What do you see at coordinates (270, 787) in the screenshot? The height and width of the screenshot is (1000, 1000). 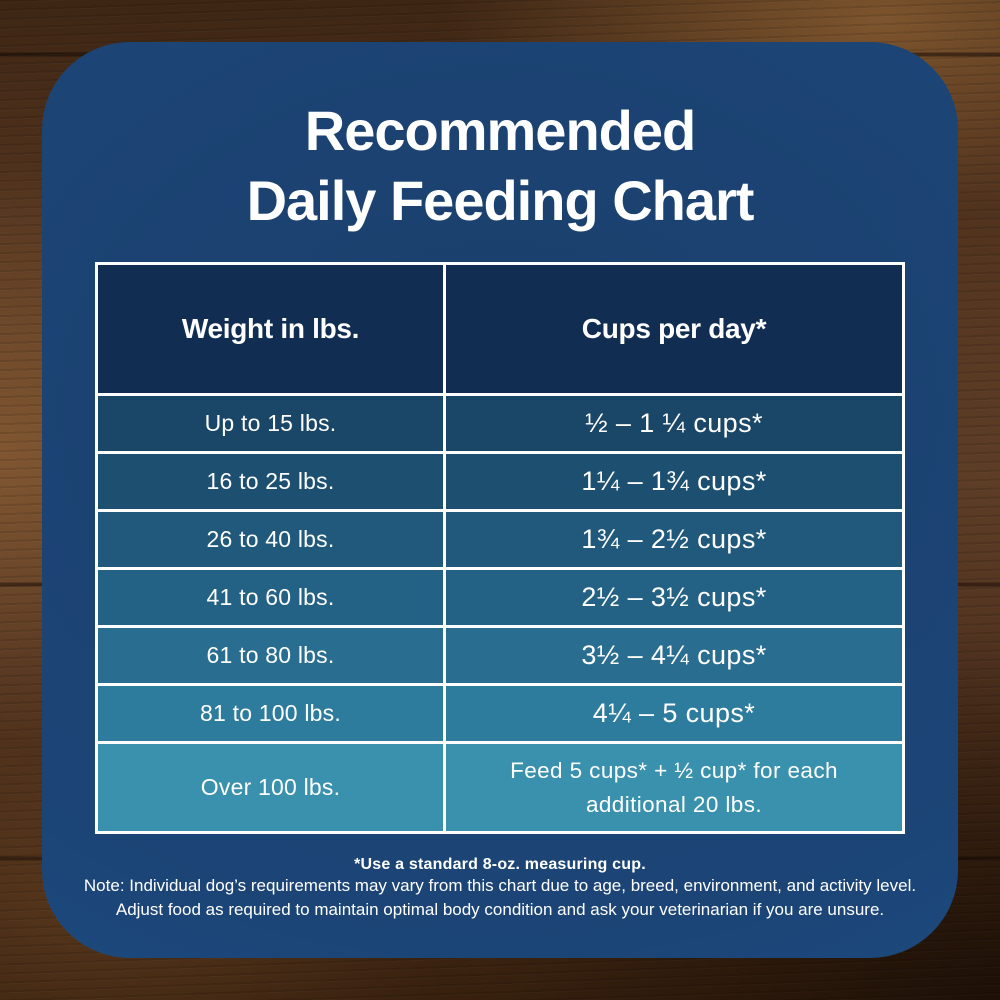 I see `weight-cell-6: Over 100 lbs.` at bounding box center [270, 787].